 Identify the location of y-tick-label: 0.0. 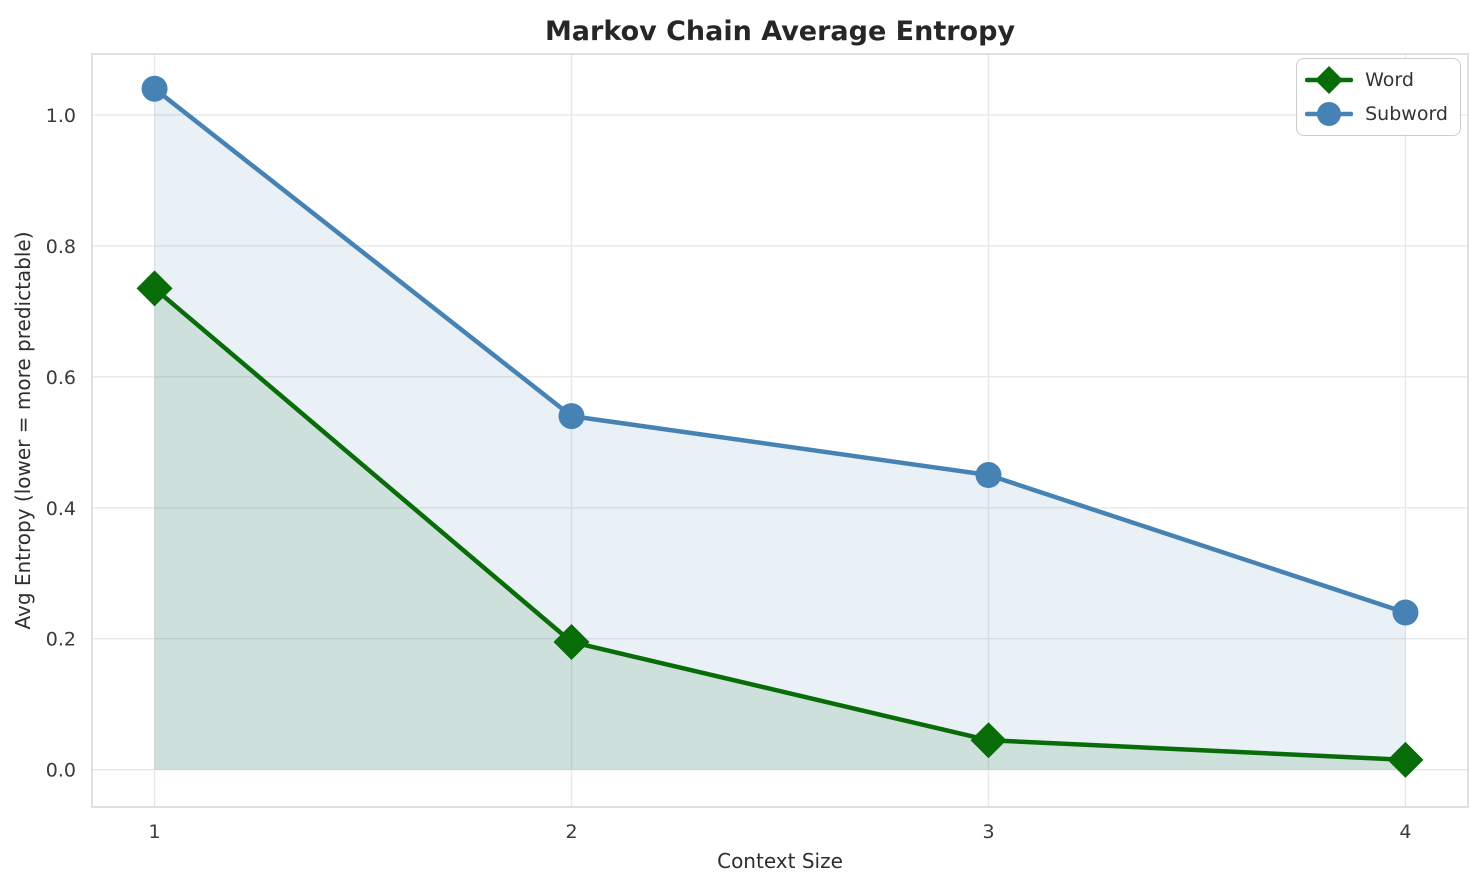
(61, 771).